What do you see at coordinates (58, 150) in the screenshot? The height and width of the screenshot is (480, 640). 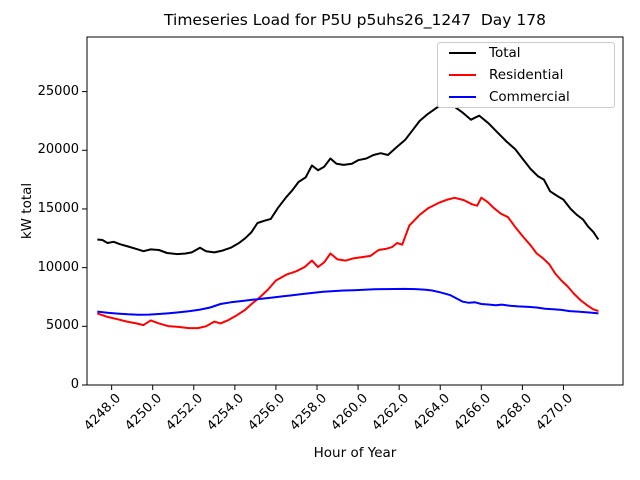 I see `y-tick-label: 20000` at bounding box center [58, 150].